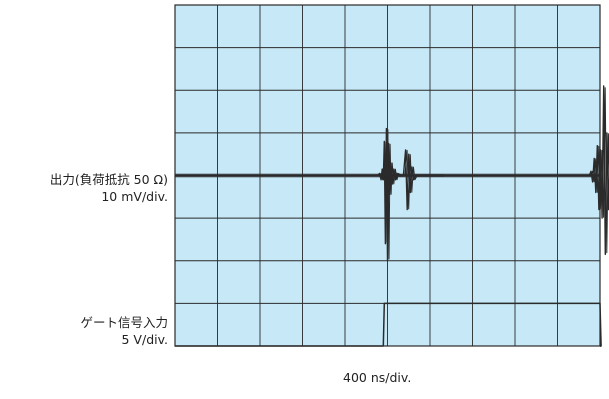 The width and height of the screenshot is (609, 399). Describe the element at coordinates (109, 188) in the screenshot. I see `output-channel-label: 出力(負荷抵抗 50 Ω) 10 mV/div.` at that location.